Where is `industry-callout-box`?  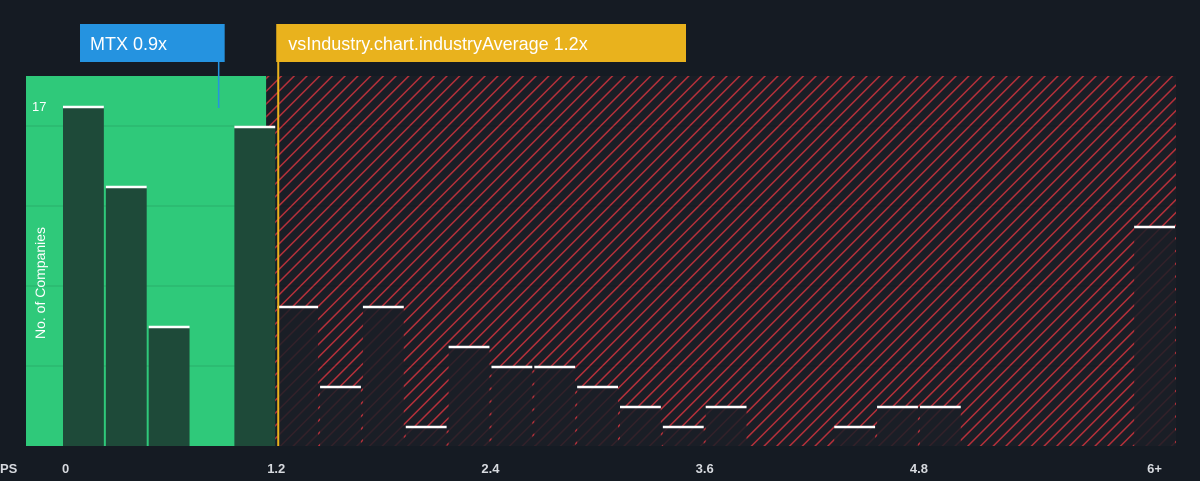
industry-callout-box is located at coordinates (481, 43).